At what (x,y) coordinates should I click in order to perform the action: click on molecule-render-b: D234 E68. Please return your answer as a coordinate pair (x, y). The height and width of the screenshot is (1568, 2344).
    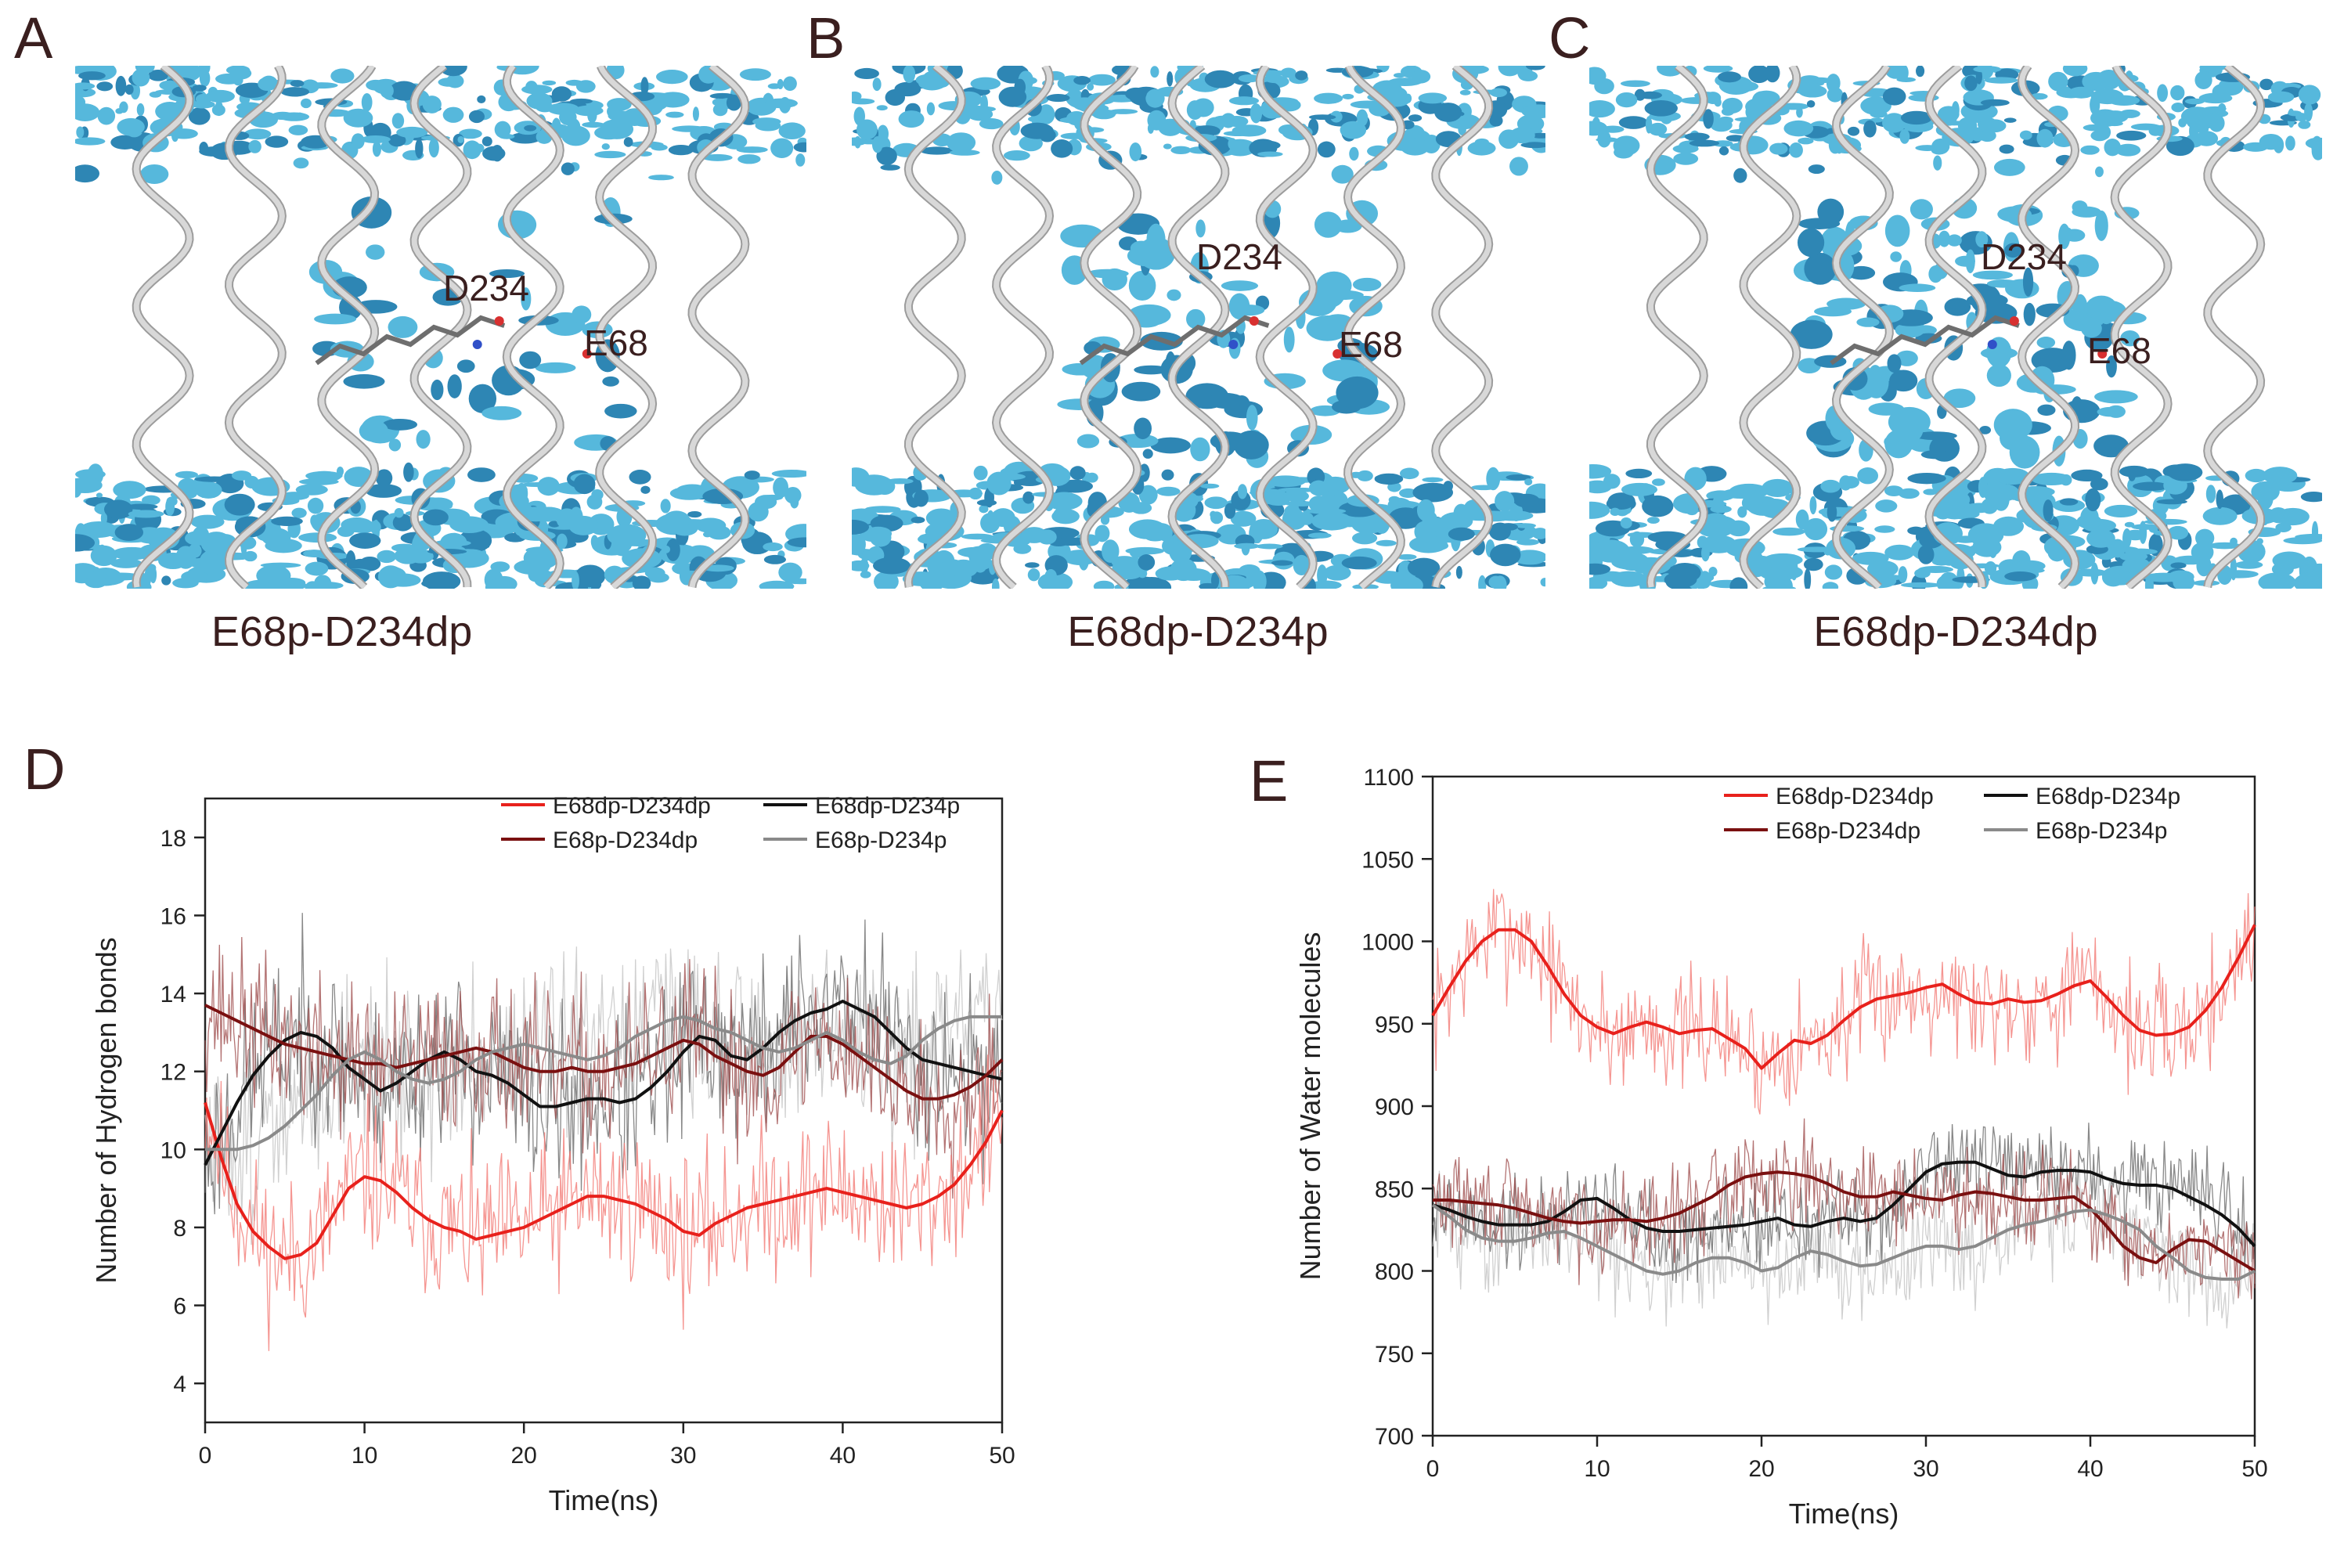
    Looking at the image, I should click on (1198, 327).